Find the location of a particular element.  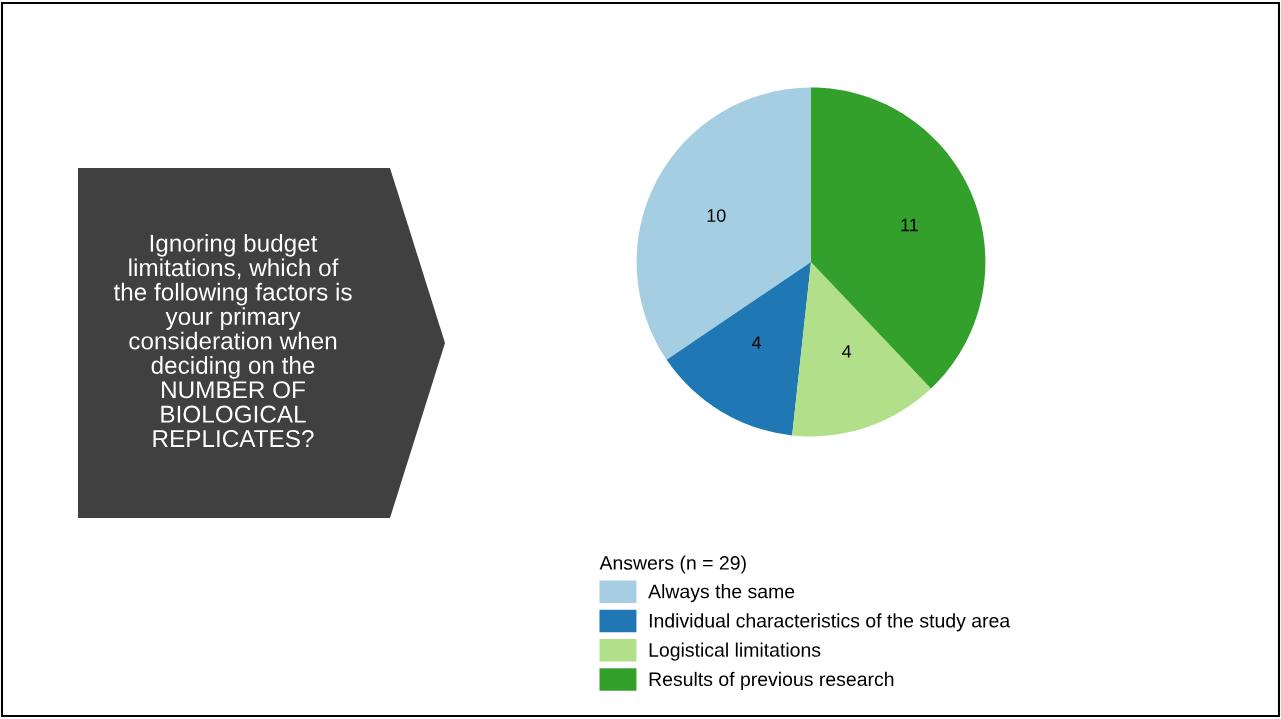

data-label: 11 is located at coordinates (909, 225).